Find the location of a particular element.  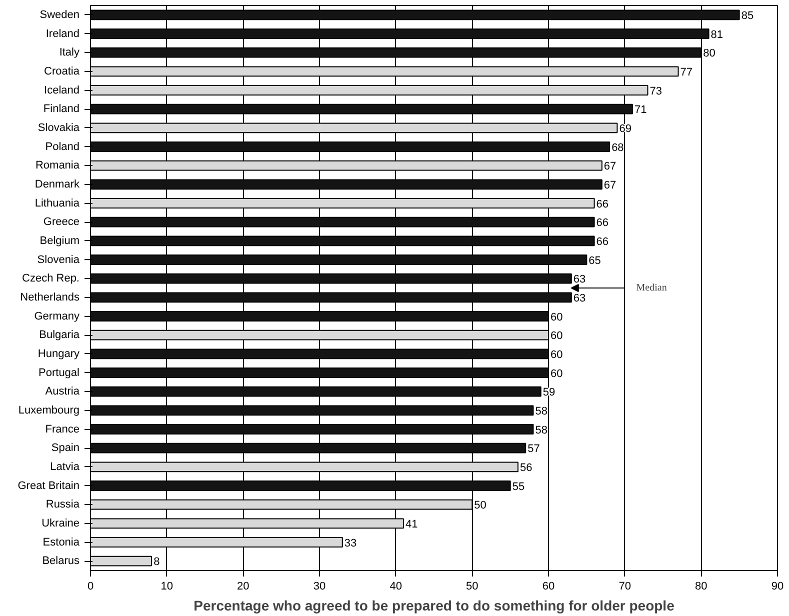

data-label: 71 is located at coordinates (640, 110).